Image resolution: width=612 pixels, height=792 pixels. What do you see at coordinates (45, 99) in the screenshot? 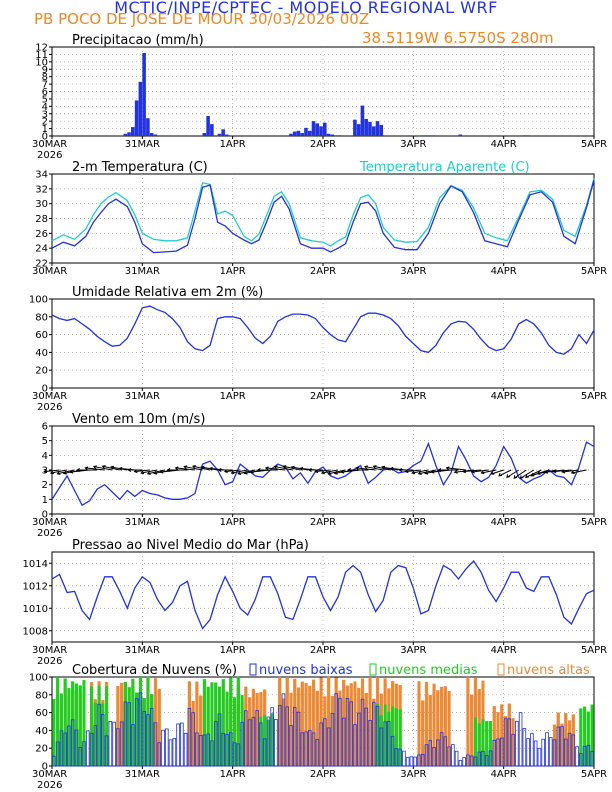
I see `y-tick-label: 5` at bounding box center [45, 99].